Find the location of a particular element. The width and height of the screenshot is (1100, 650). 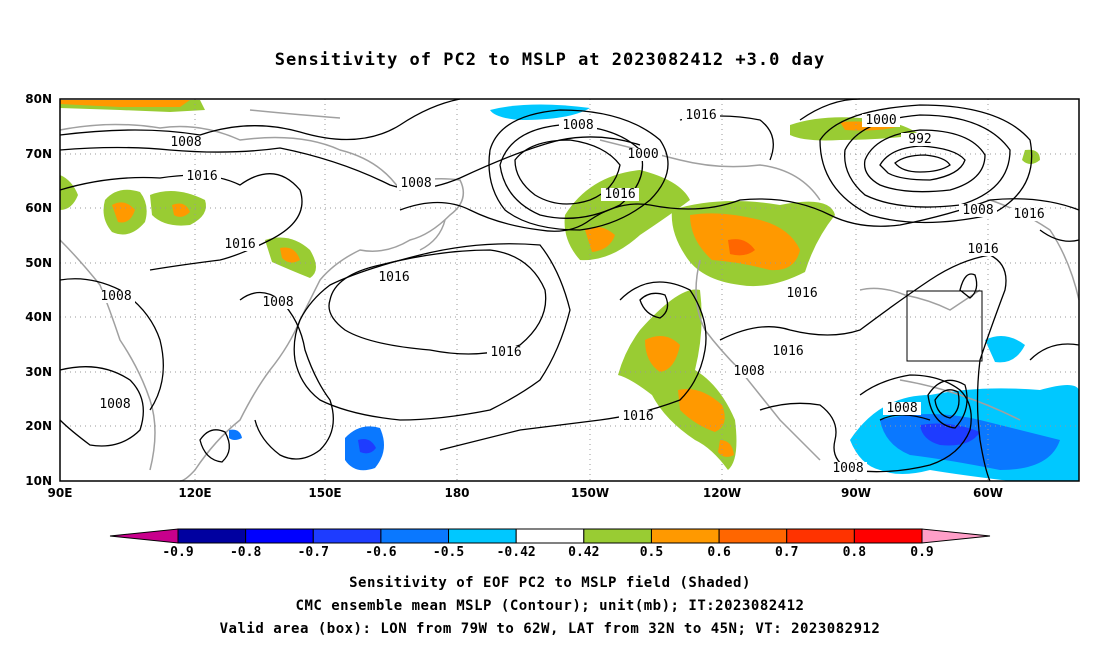

lon-label: 180 is located at coordinates (456, 493).